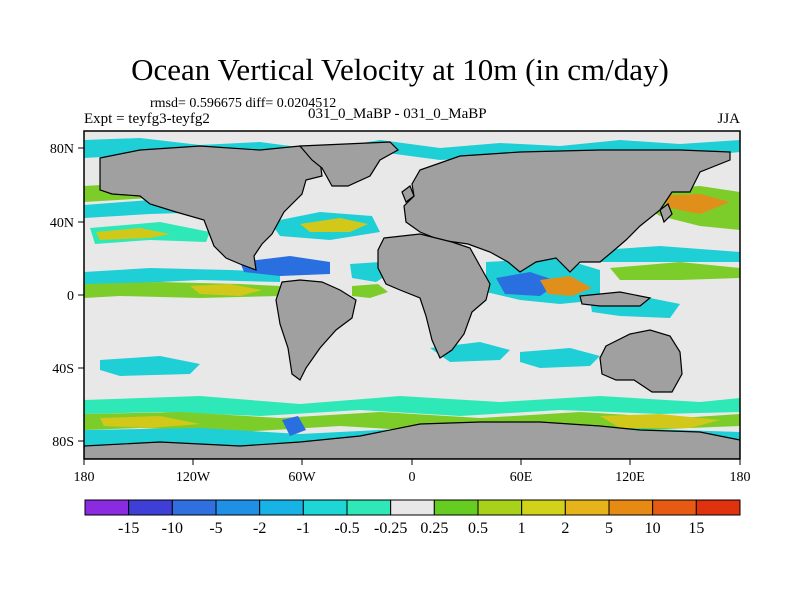 The image size is (800, 600). I want to click on lat-axis: 80N 40N 0 40S 80S, so click(67, 296).